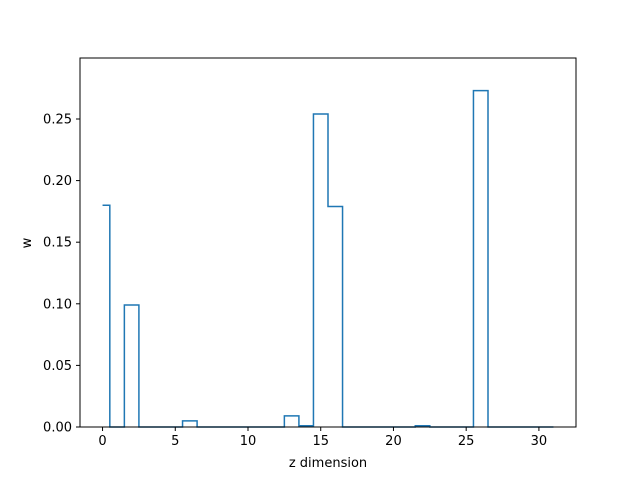  Describe the element at coordinates (61, 274) in the screenshot. I see `y-axis: 0.00 0.05 0.10 0.15 0.20 0.25` at that location.